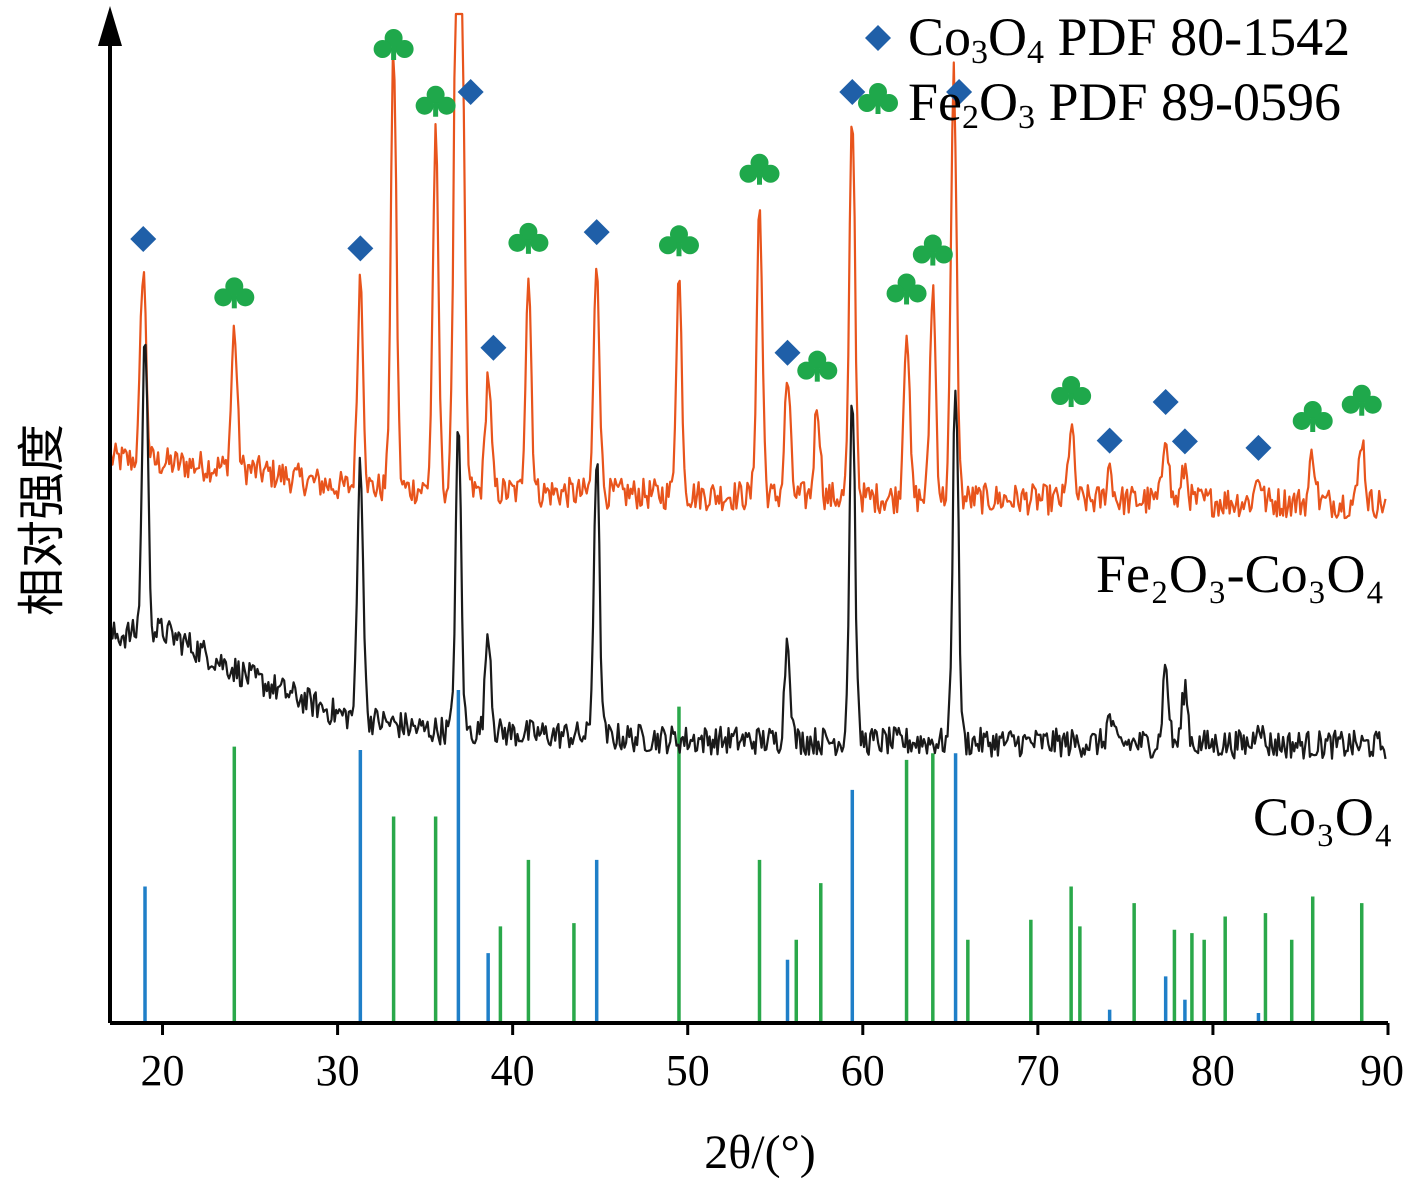 This screenshot has width=1417, height=1181. What do you see at coordinates (1060, 396) in the screenshot?
I see `club-marker-9-left` at bounding box center [1060, 396].